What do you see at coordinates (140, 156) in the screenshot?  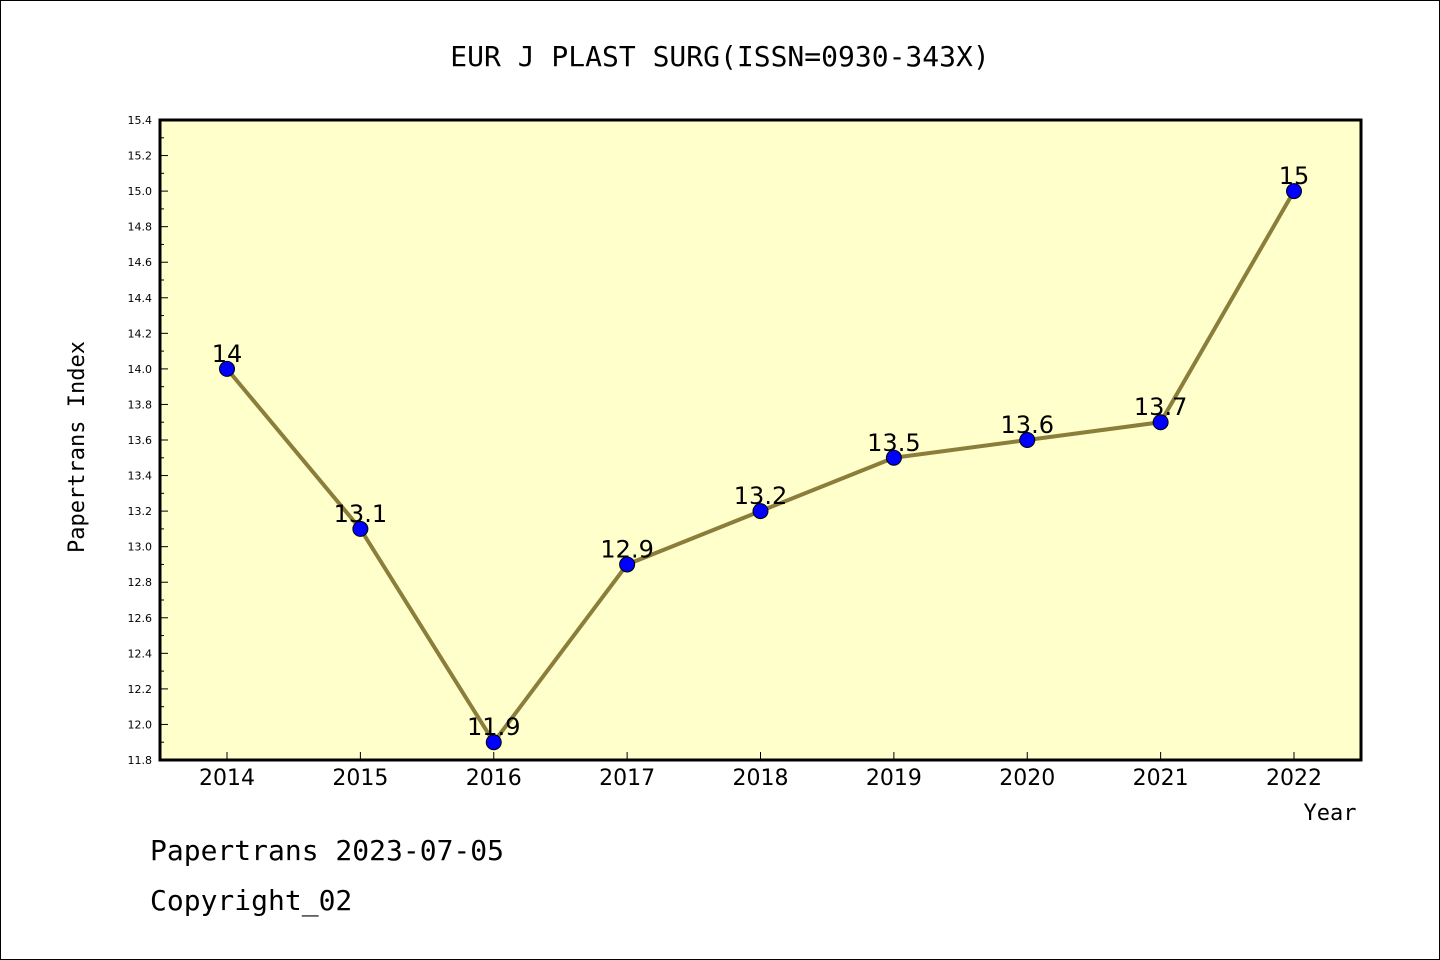 I see `y-tick-label: 15.2` at bounding box center [140, 156].